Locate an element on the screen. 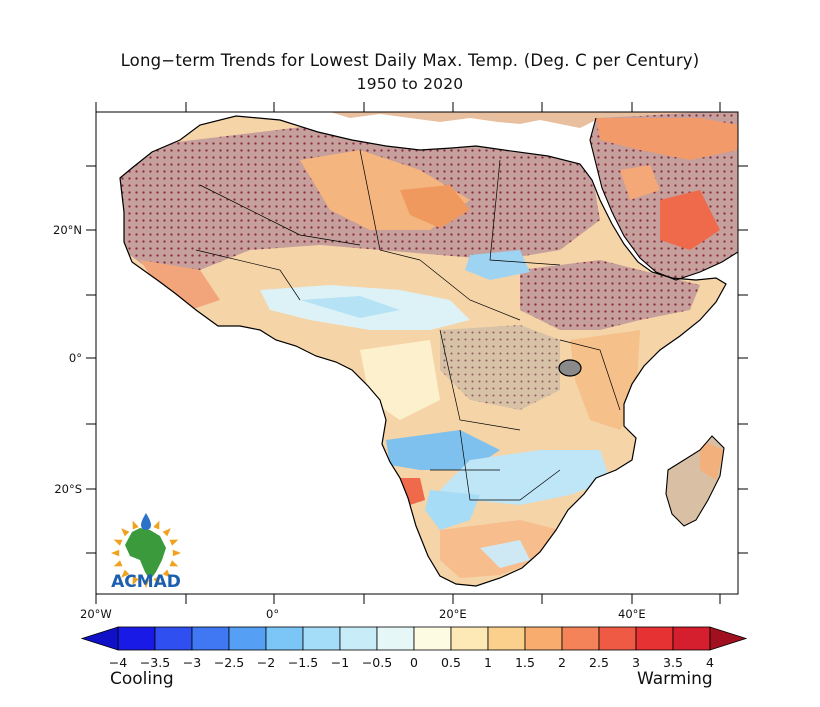 Image resolution: width=820 pixels, height=707 pixels. colorbar-over-arrow is located at coordinates (728, 638).